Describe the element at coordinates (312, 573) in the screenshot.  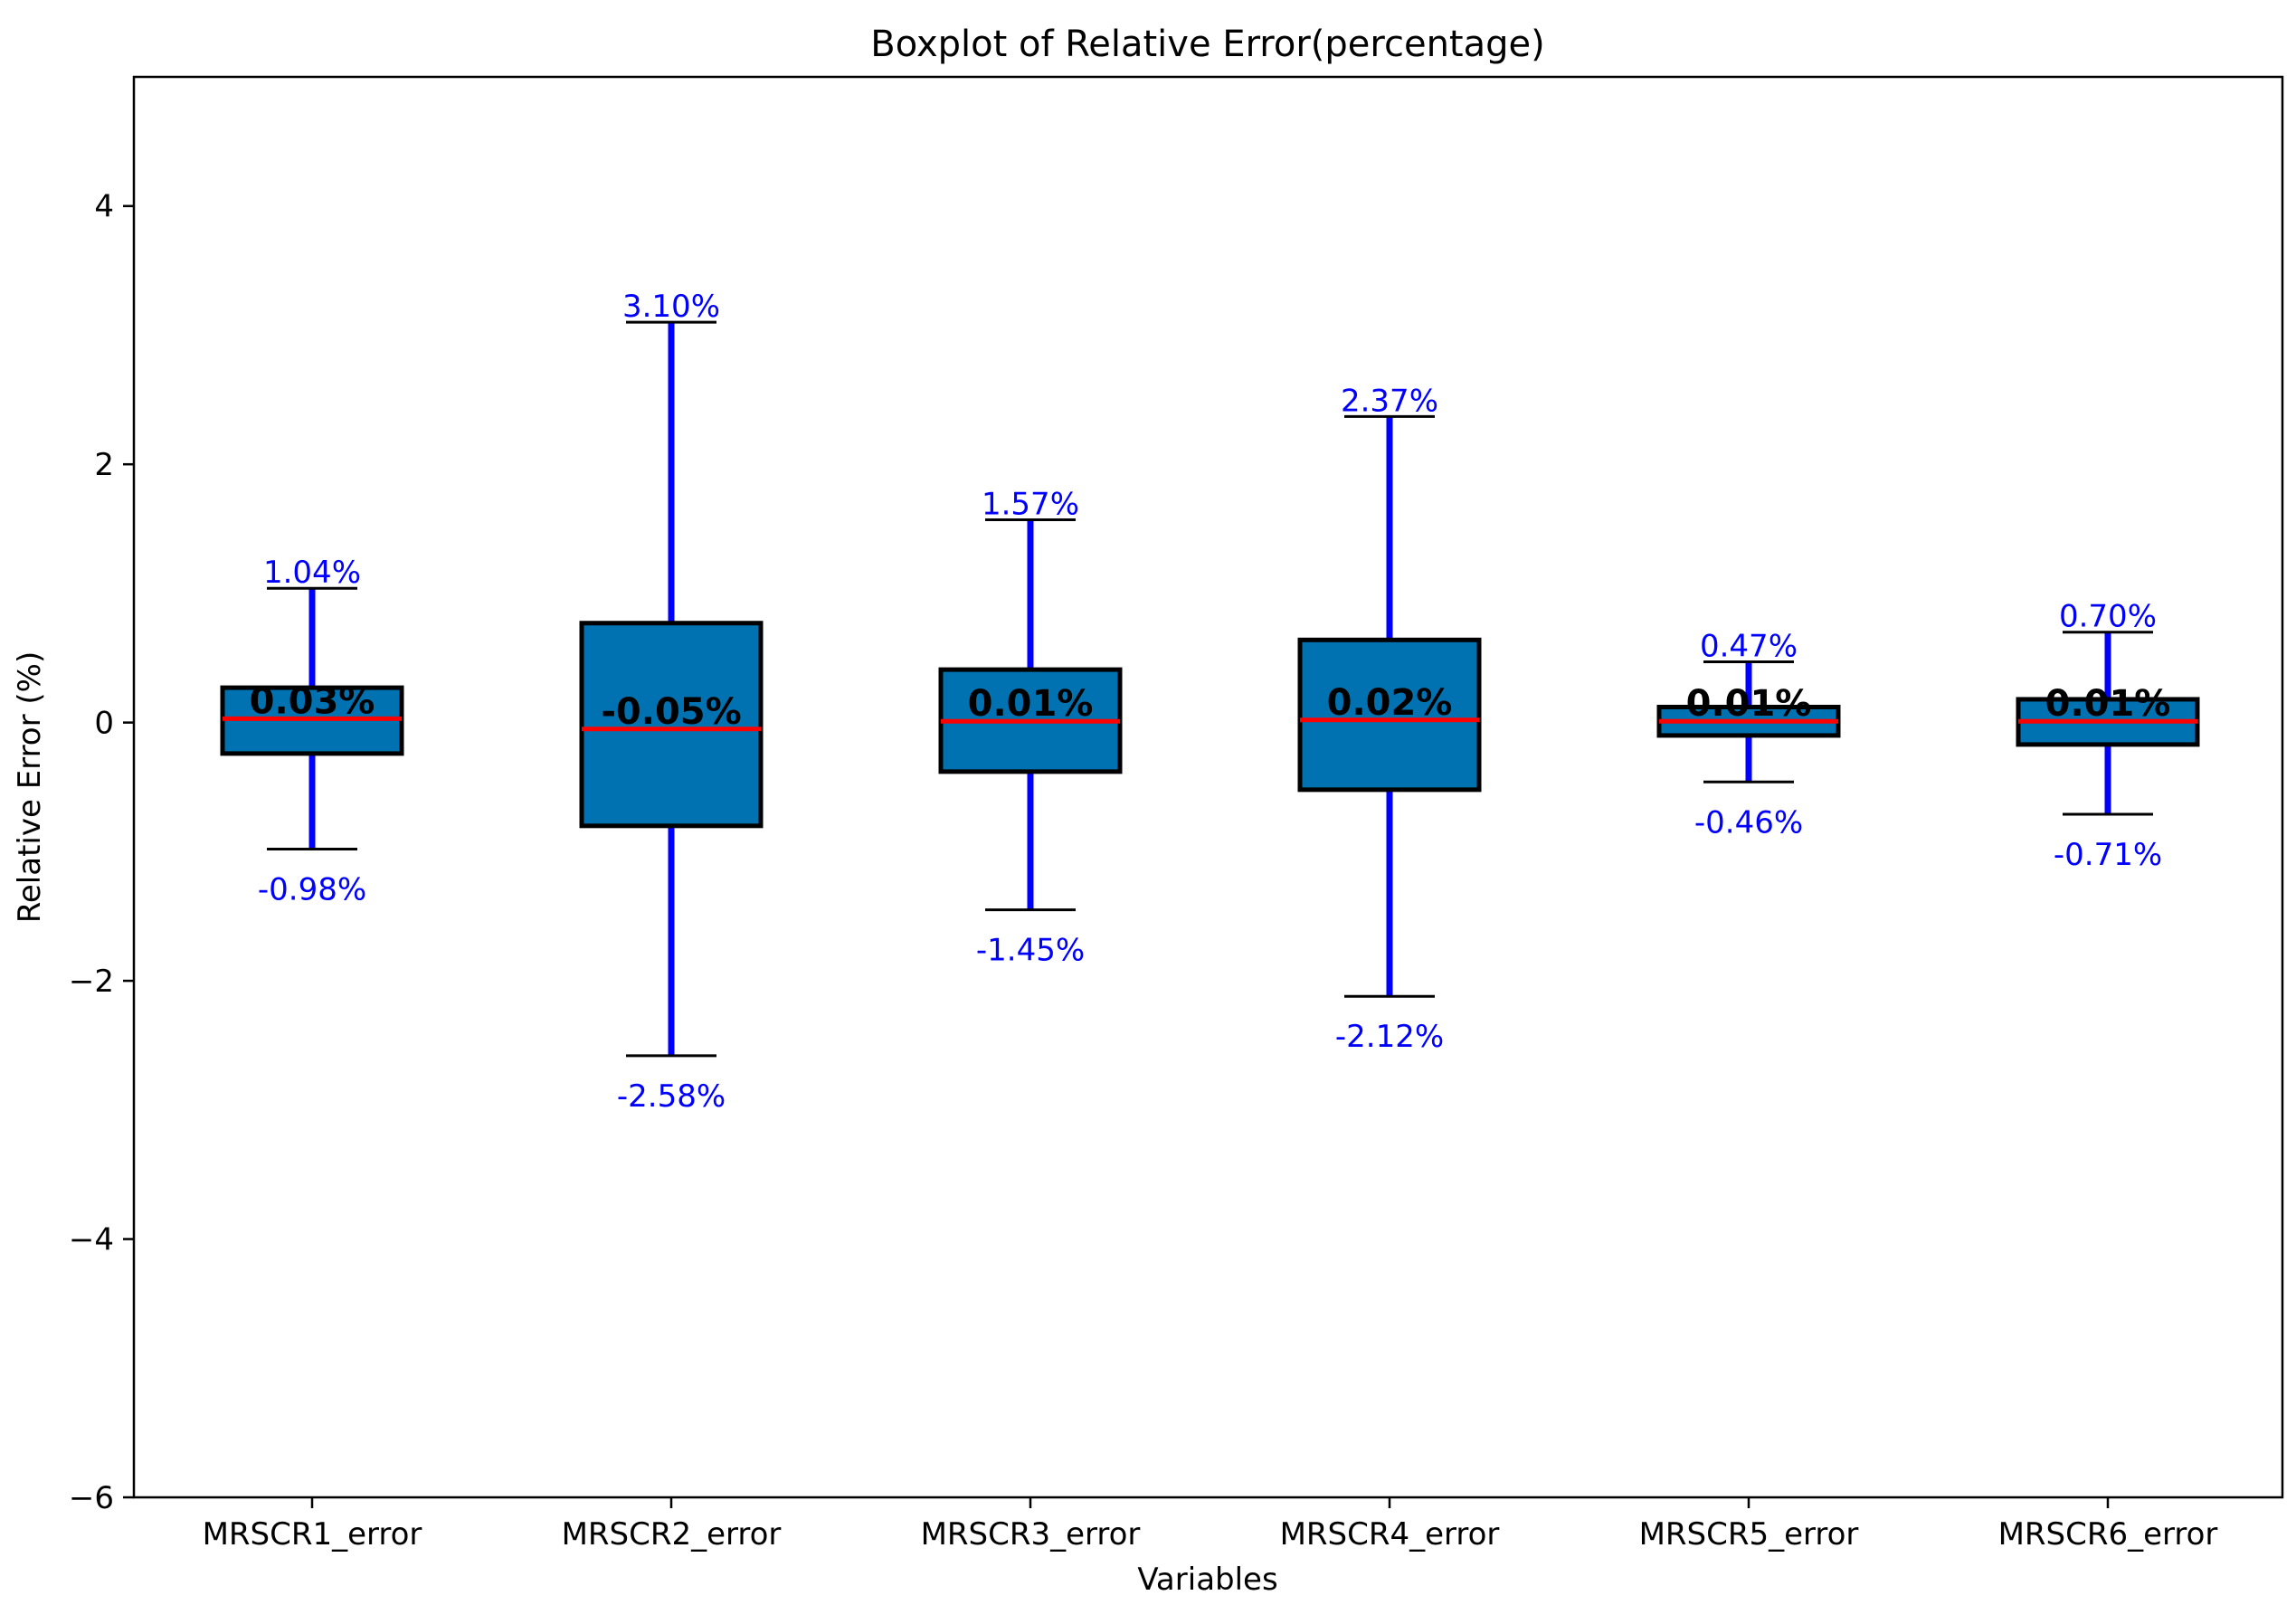
I see `upper-whisker-label: 1.04%` at that location.